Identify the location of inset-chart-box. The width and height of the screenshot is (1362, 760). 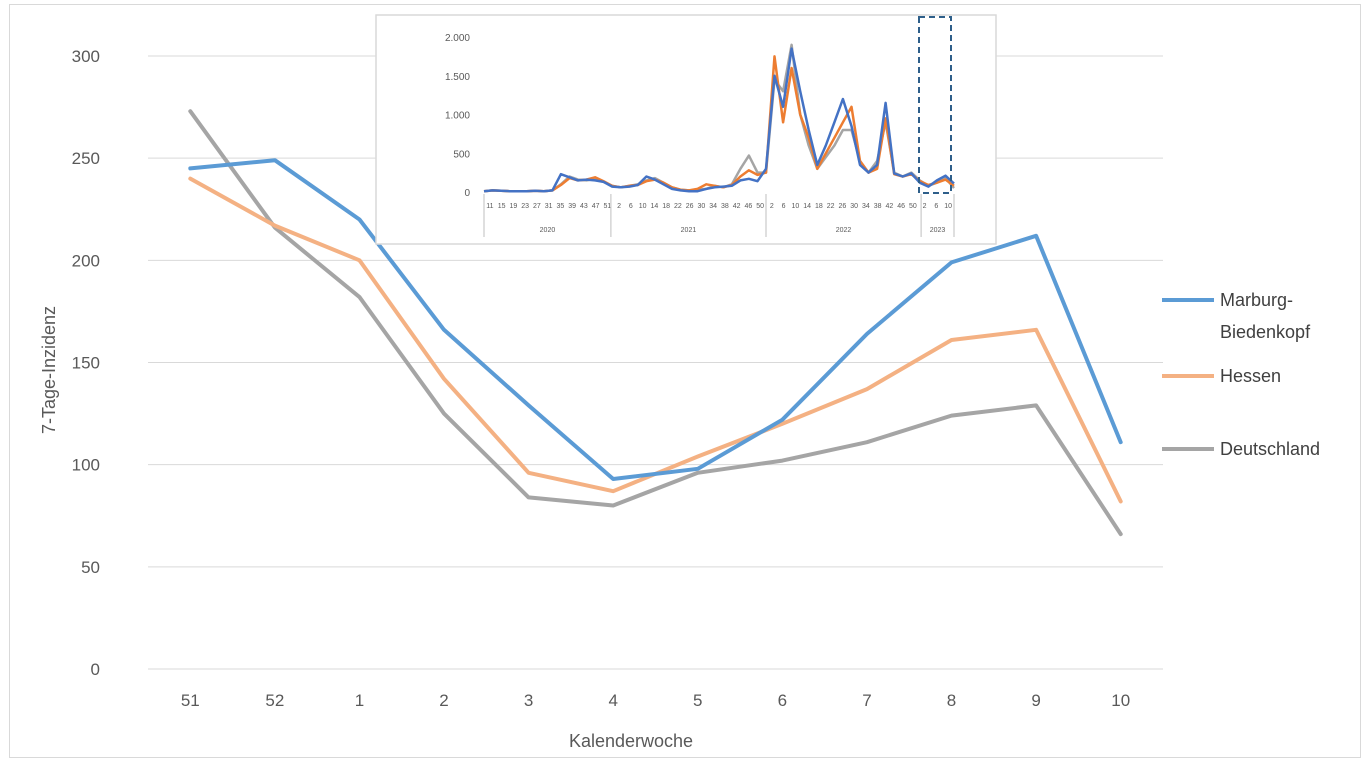
(686, 129).